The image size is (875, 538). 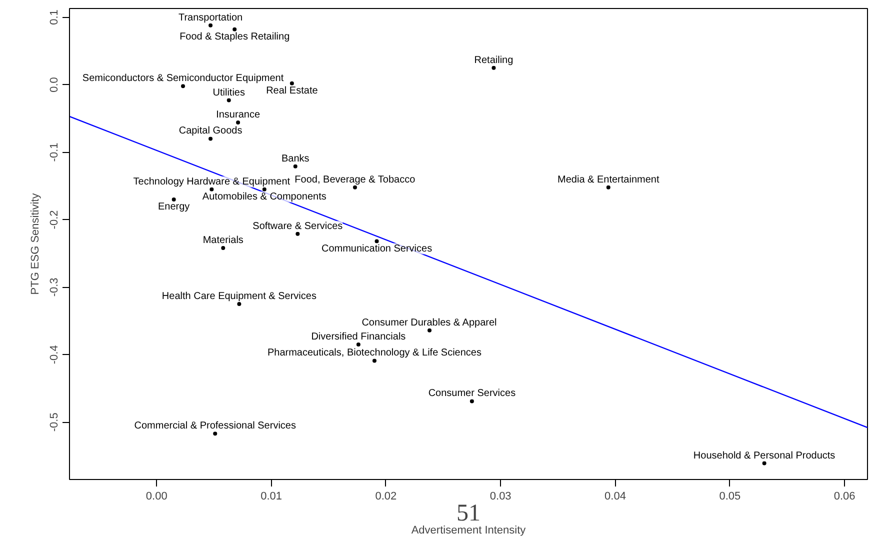 I want to click on data-label: Insurance, so click(x=238, y=115).